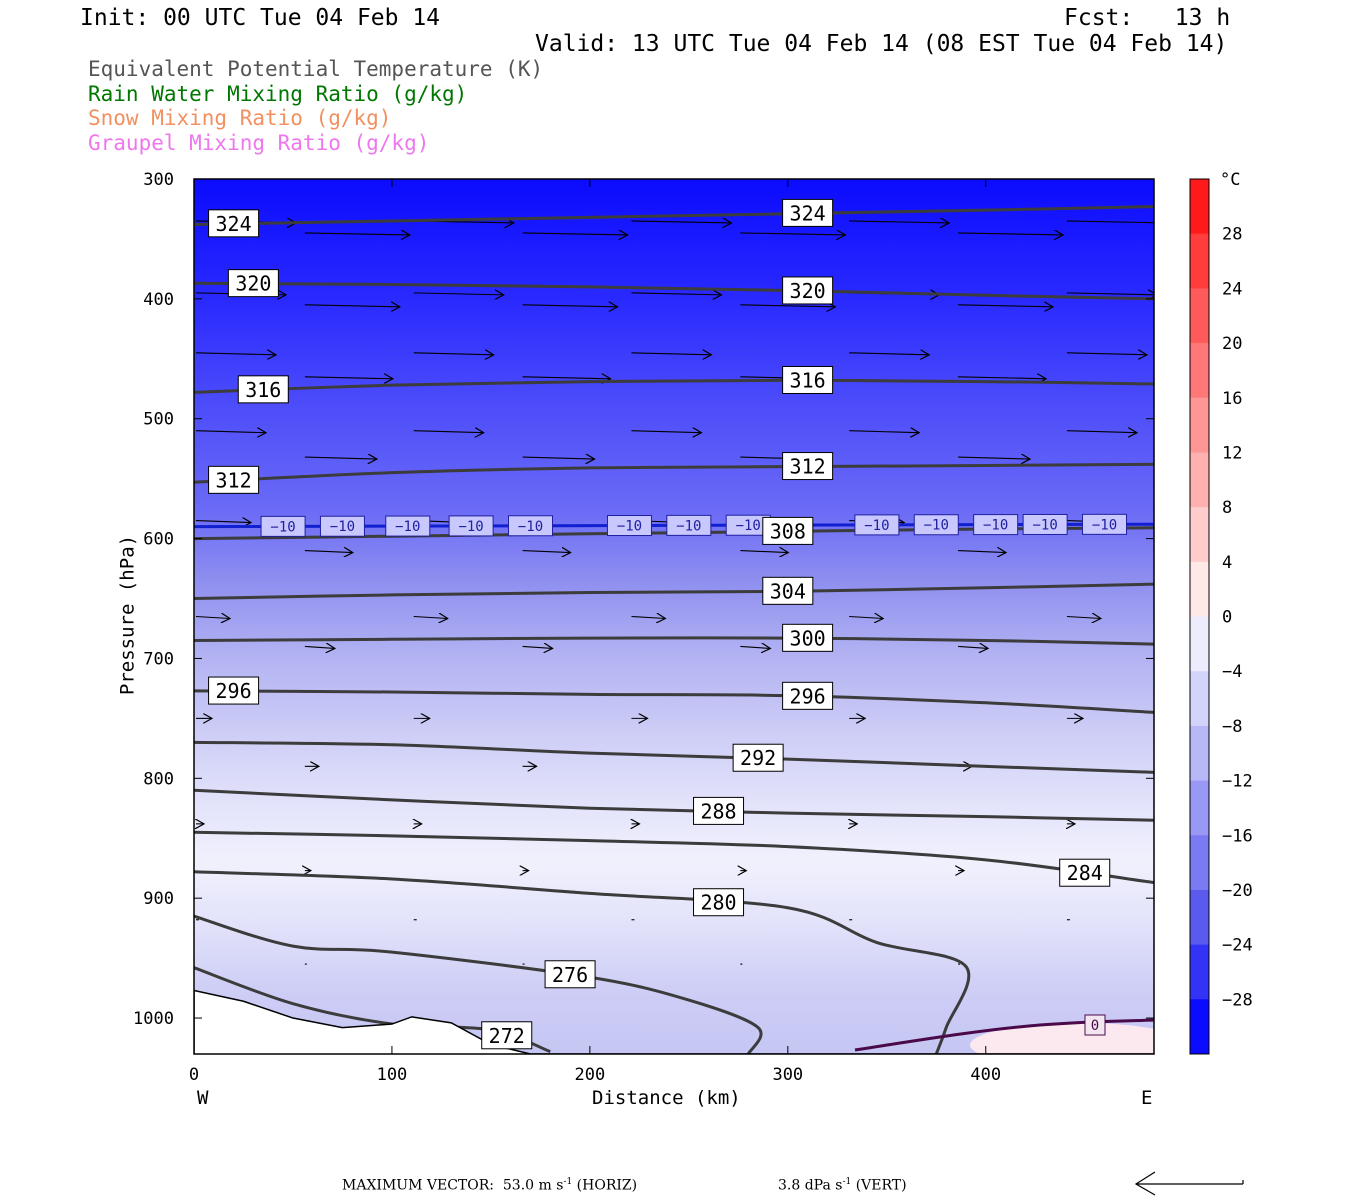 The height and width of the screenshot is (1200, 1350). Describe the element at coordinates (259, 143) in the screenshot. I see `legend-graupel: Graupel Mixing Ratio (g/kg)` at that location.